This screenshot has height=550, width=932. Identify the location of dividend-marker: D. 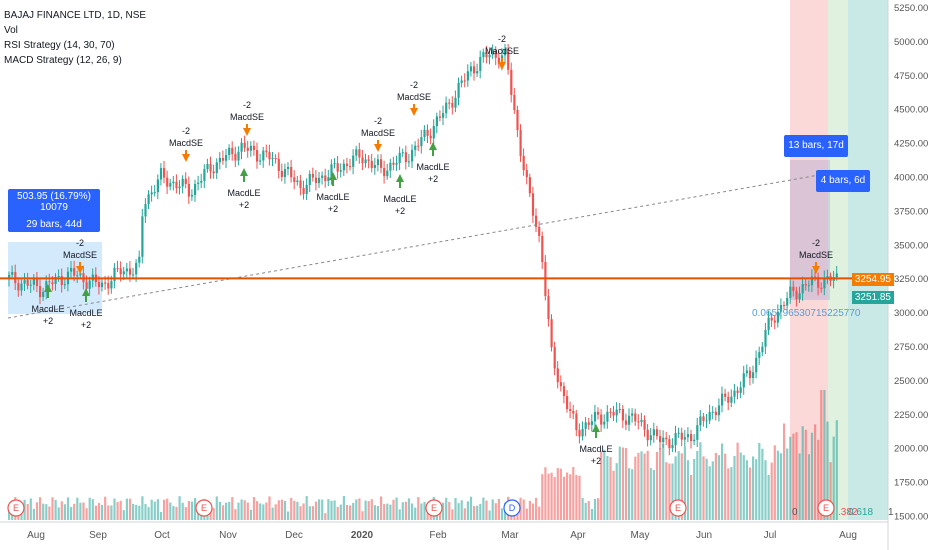
(512, 508).